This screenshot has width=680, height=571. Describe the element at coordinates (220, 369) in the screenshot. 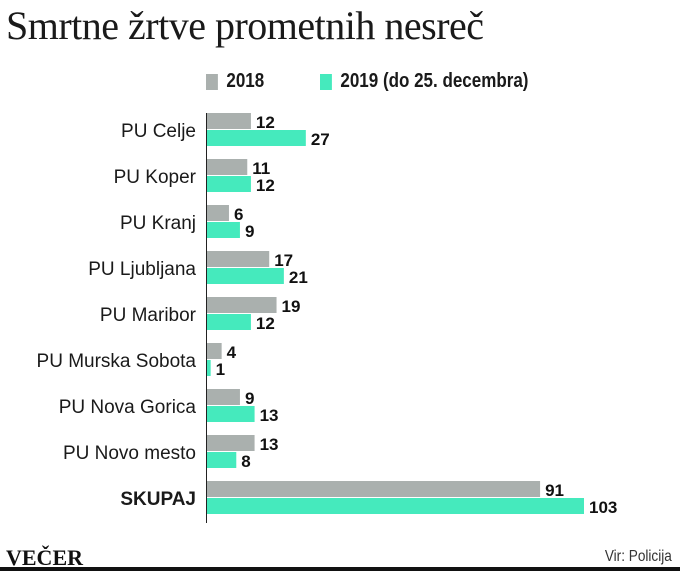

I see `data-label: 1` at that location.